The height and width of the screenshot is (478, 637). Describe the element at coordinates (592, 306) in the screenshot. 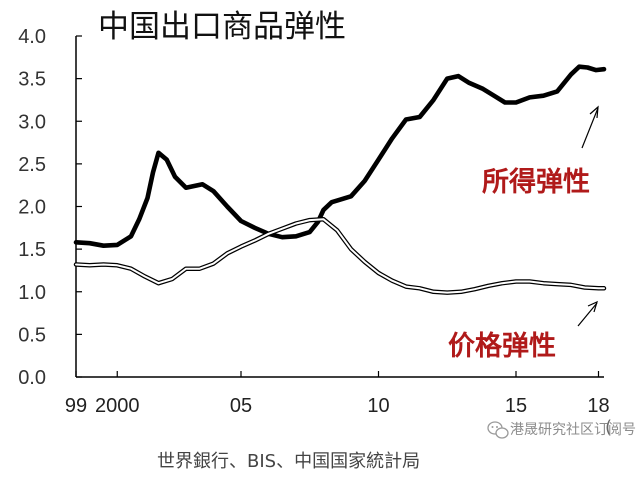

I see `annotation-arrowhead-price` at that location.